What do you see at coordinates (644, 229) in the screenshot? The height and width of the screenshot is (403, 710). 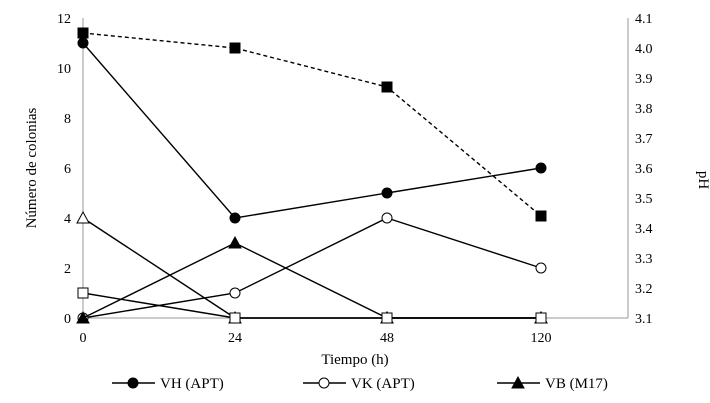 I see `y2-tick-label: 3.4` at bounding box center [644, 229].